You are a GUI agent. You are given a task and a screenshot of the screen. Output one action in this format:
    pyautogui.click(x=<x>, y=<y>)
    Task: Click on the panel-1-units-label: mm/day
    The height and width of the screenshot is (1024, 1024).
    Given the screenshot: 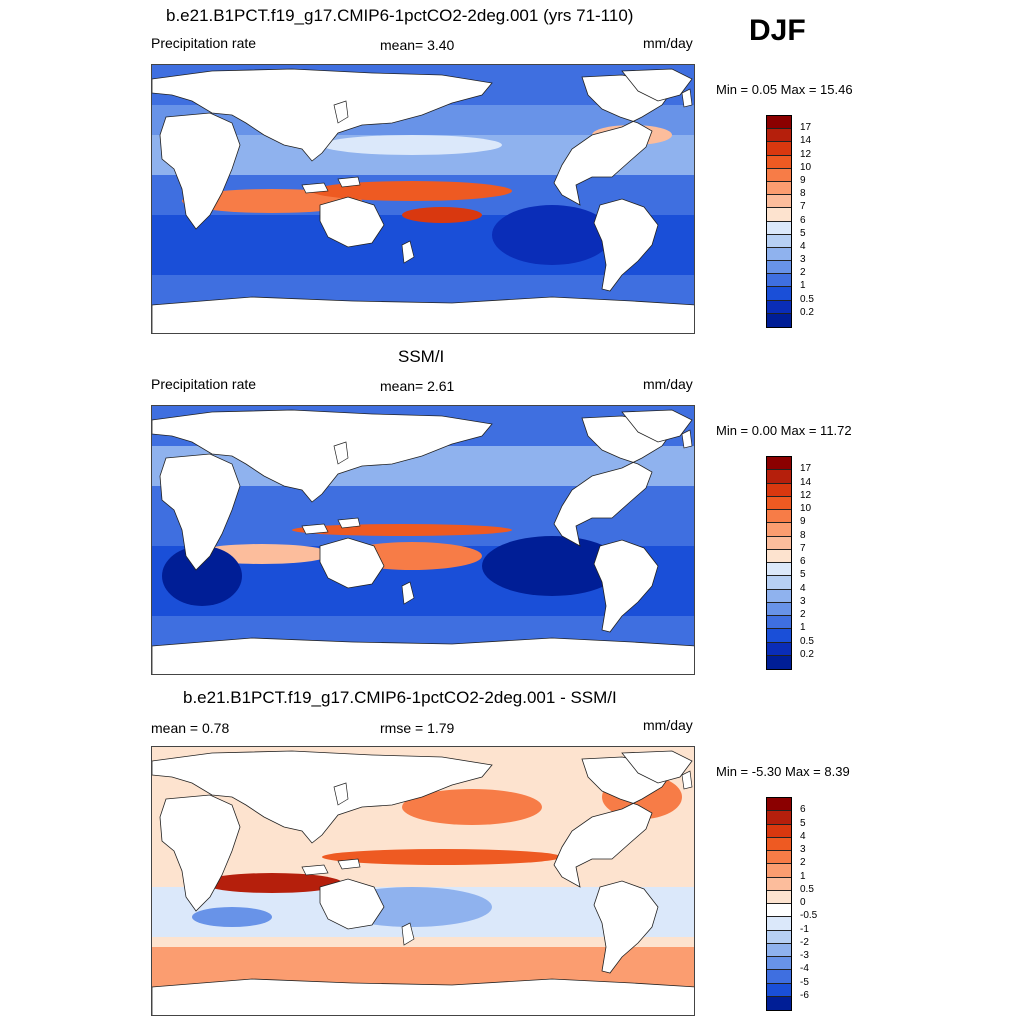 What is the action you would take?
    pyautogui.click(x=668, y=43)
    